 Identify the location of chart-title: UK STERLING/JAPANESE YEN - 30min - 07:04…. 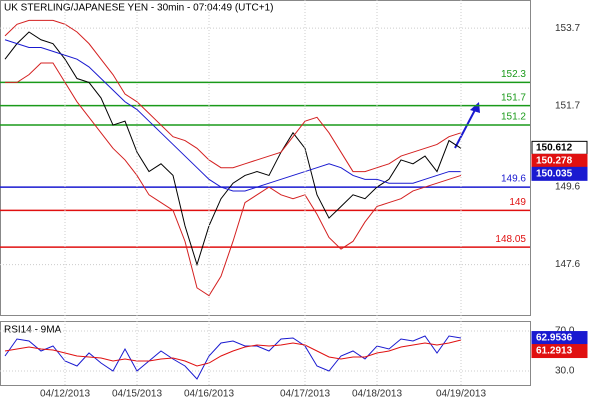
(138, 8).